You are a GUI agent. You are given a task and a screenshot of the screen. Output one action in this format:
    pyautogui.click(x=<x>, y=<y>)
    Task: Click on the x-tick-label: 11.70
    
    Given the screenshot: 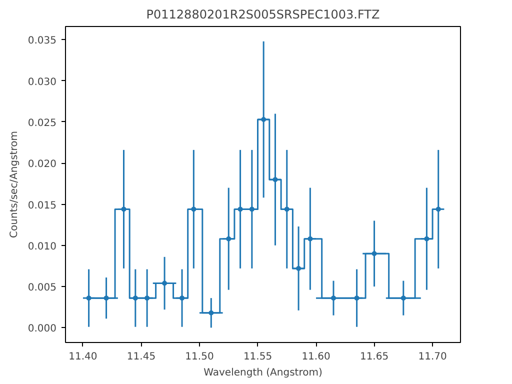 What is the action you would take?
    pyautogui.click(x=432, y=357)
    